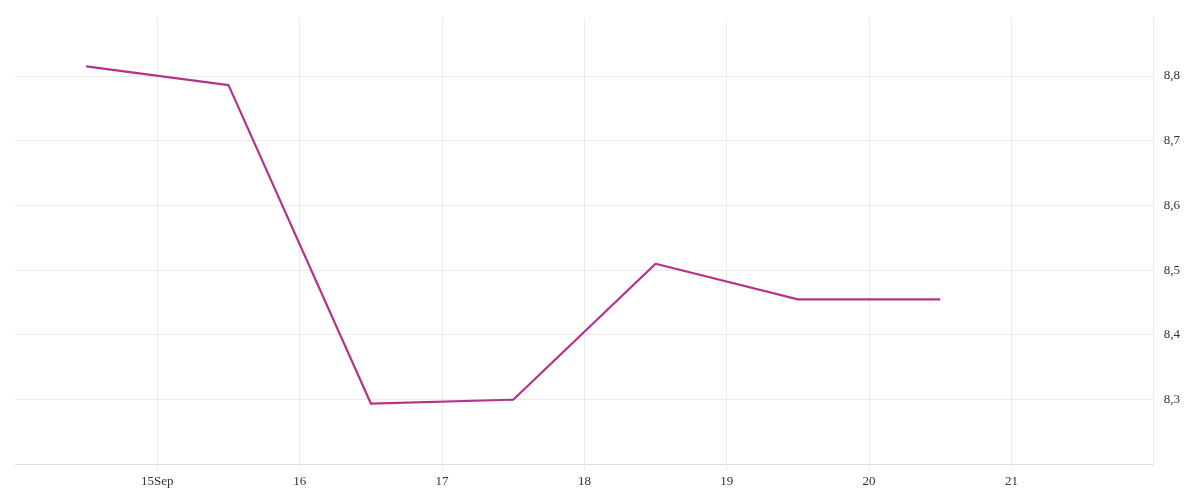 Image resolution: width=1200 pixels, height=500 pixels. Describe the element at coordinates (1171, 269) in the screenshot. I see `y-tick-label: 8,5` at that location.